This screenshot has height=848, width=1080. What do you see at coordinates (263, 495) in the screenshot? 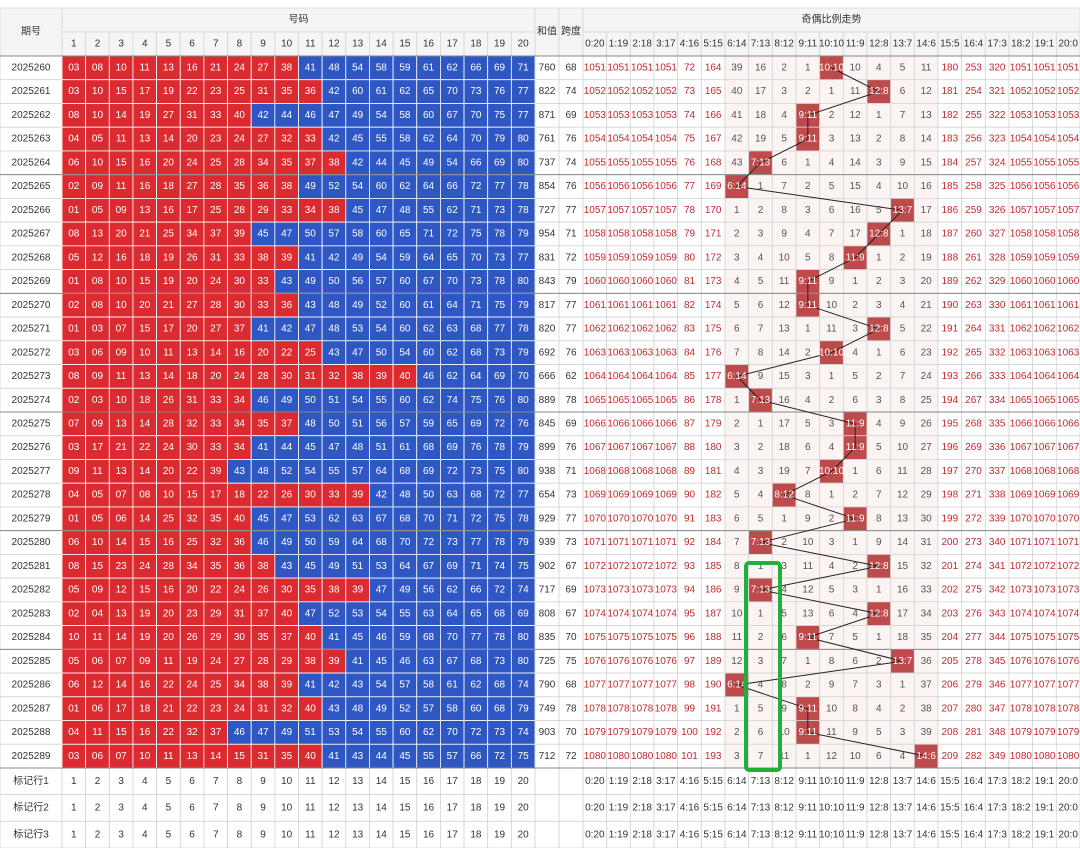
I see `number: 22` at bounding box center [263, 495].